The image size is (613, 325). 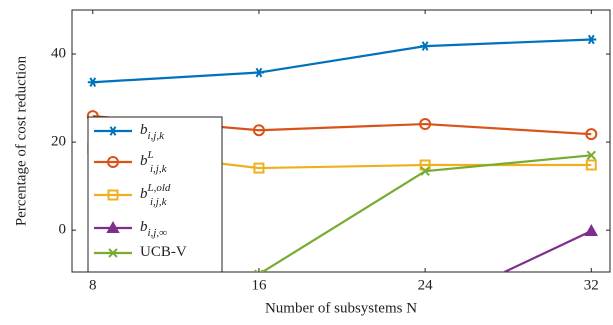 What do you see at coordinates (58, 142) in the screenshot?
I see `y-tick-label: 20` at bounding box center [58, 142].